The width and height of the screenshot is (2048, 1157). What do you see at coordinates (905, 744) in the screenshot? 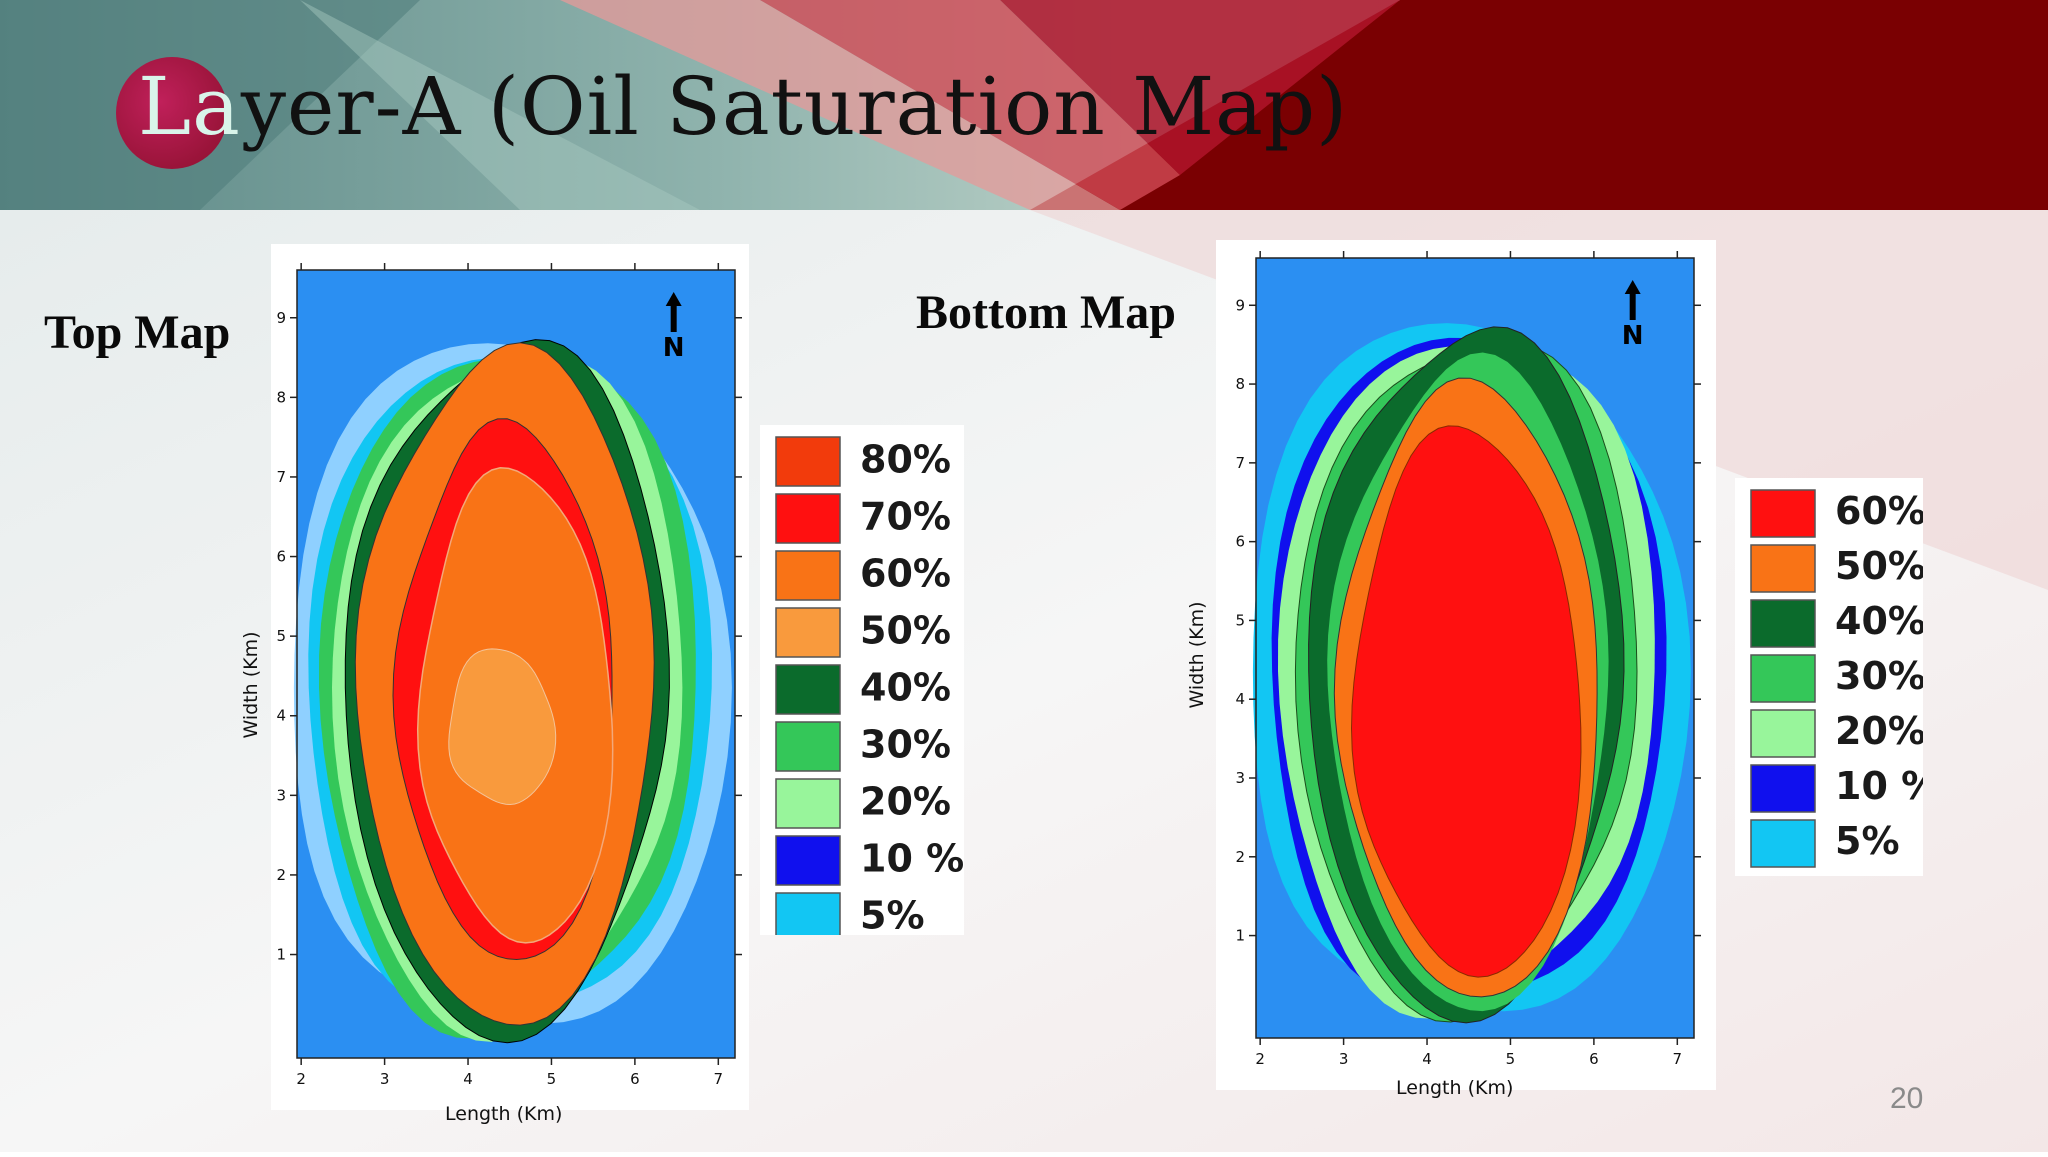
I see `top-legend-label: 30%` at bounding box center [905, 744].